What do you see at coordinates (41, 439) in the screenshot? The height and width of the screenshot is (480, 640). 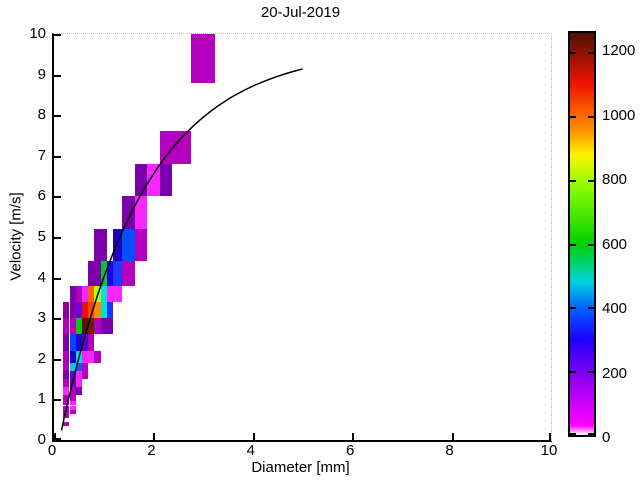 I see `y-tick-label: 0` at bounding box center [41, 439].